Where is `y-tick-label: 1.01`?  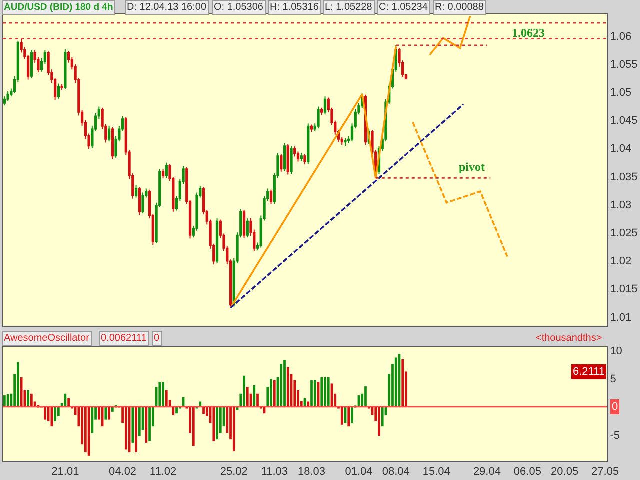
y-tick-label: 1.01 is located at coordinates (621, 318).